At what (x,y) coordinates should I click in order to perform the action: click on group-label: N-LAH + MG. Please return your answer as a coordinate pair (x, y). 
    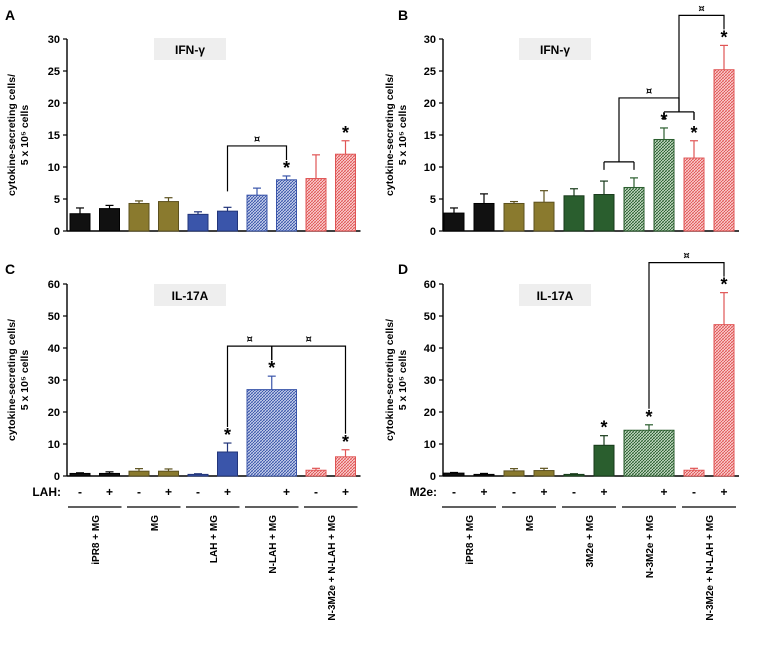
    Looking at the image, I should click on (273, 544).